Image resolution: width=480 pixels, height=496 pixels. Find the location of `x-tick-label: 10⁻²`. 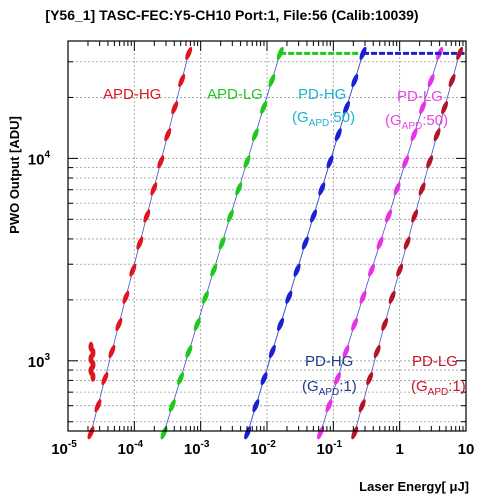

x-tick-label: 10⁻² is located at coordinates (263, 448).